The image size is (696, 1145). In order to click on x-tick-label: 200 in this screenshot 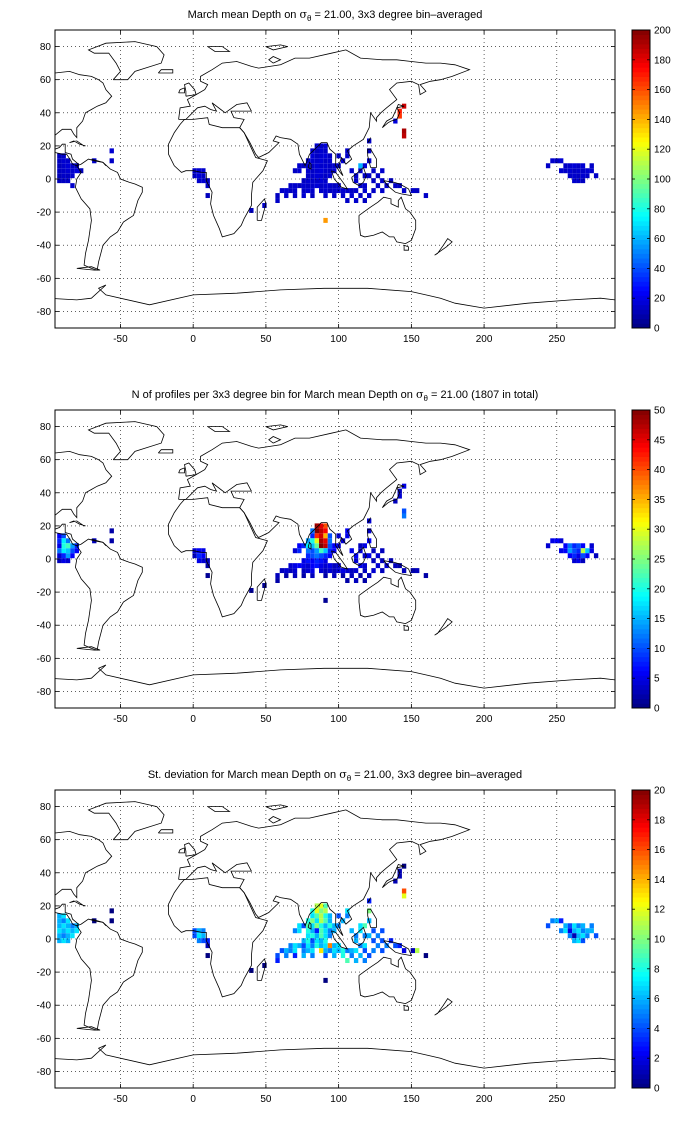, I will do `click(484, 1099)`.